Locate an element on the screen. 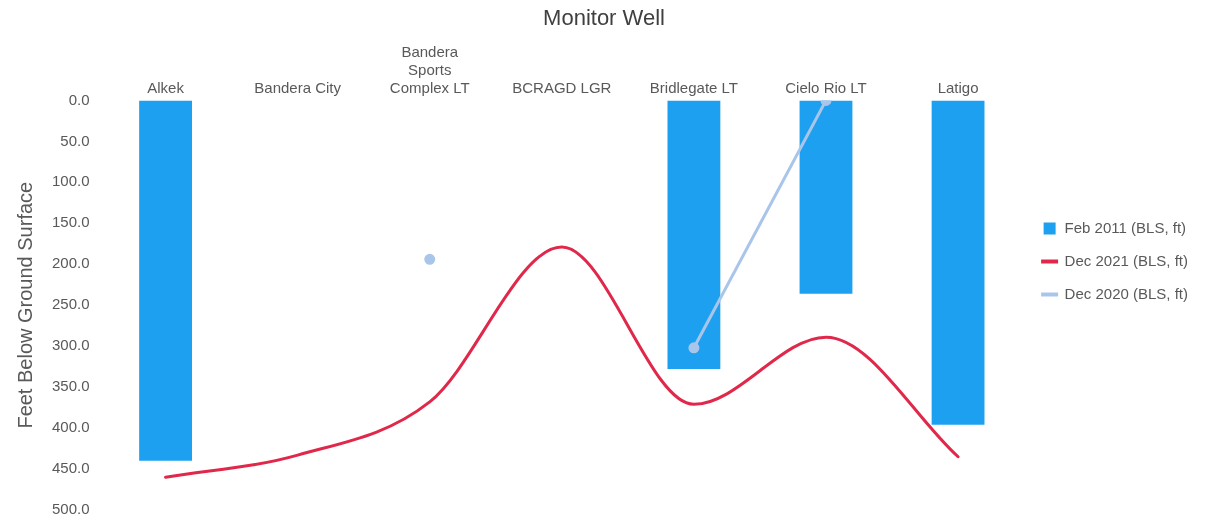  legend-label: Feb 2011 (BLS, ft) is located at coordinates (1125, 227).